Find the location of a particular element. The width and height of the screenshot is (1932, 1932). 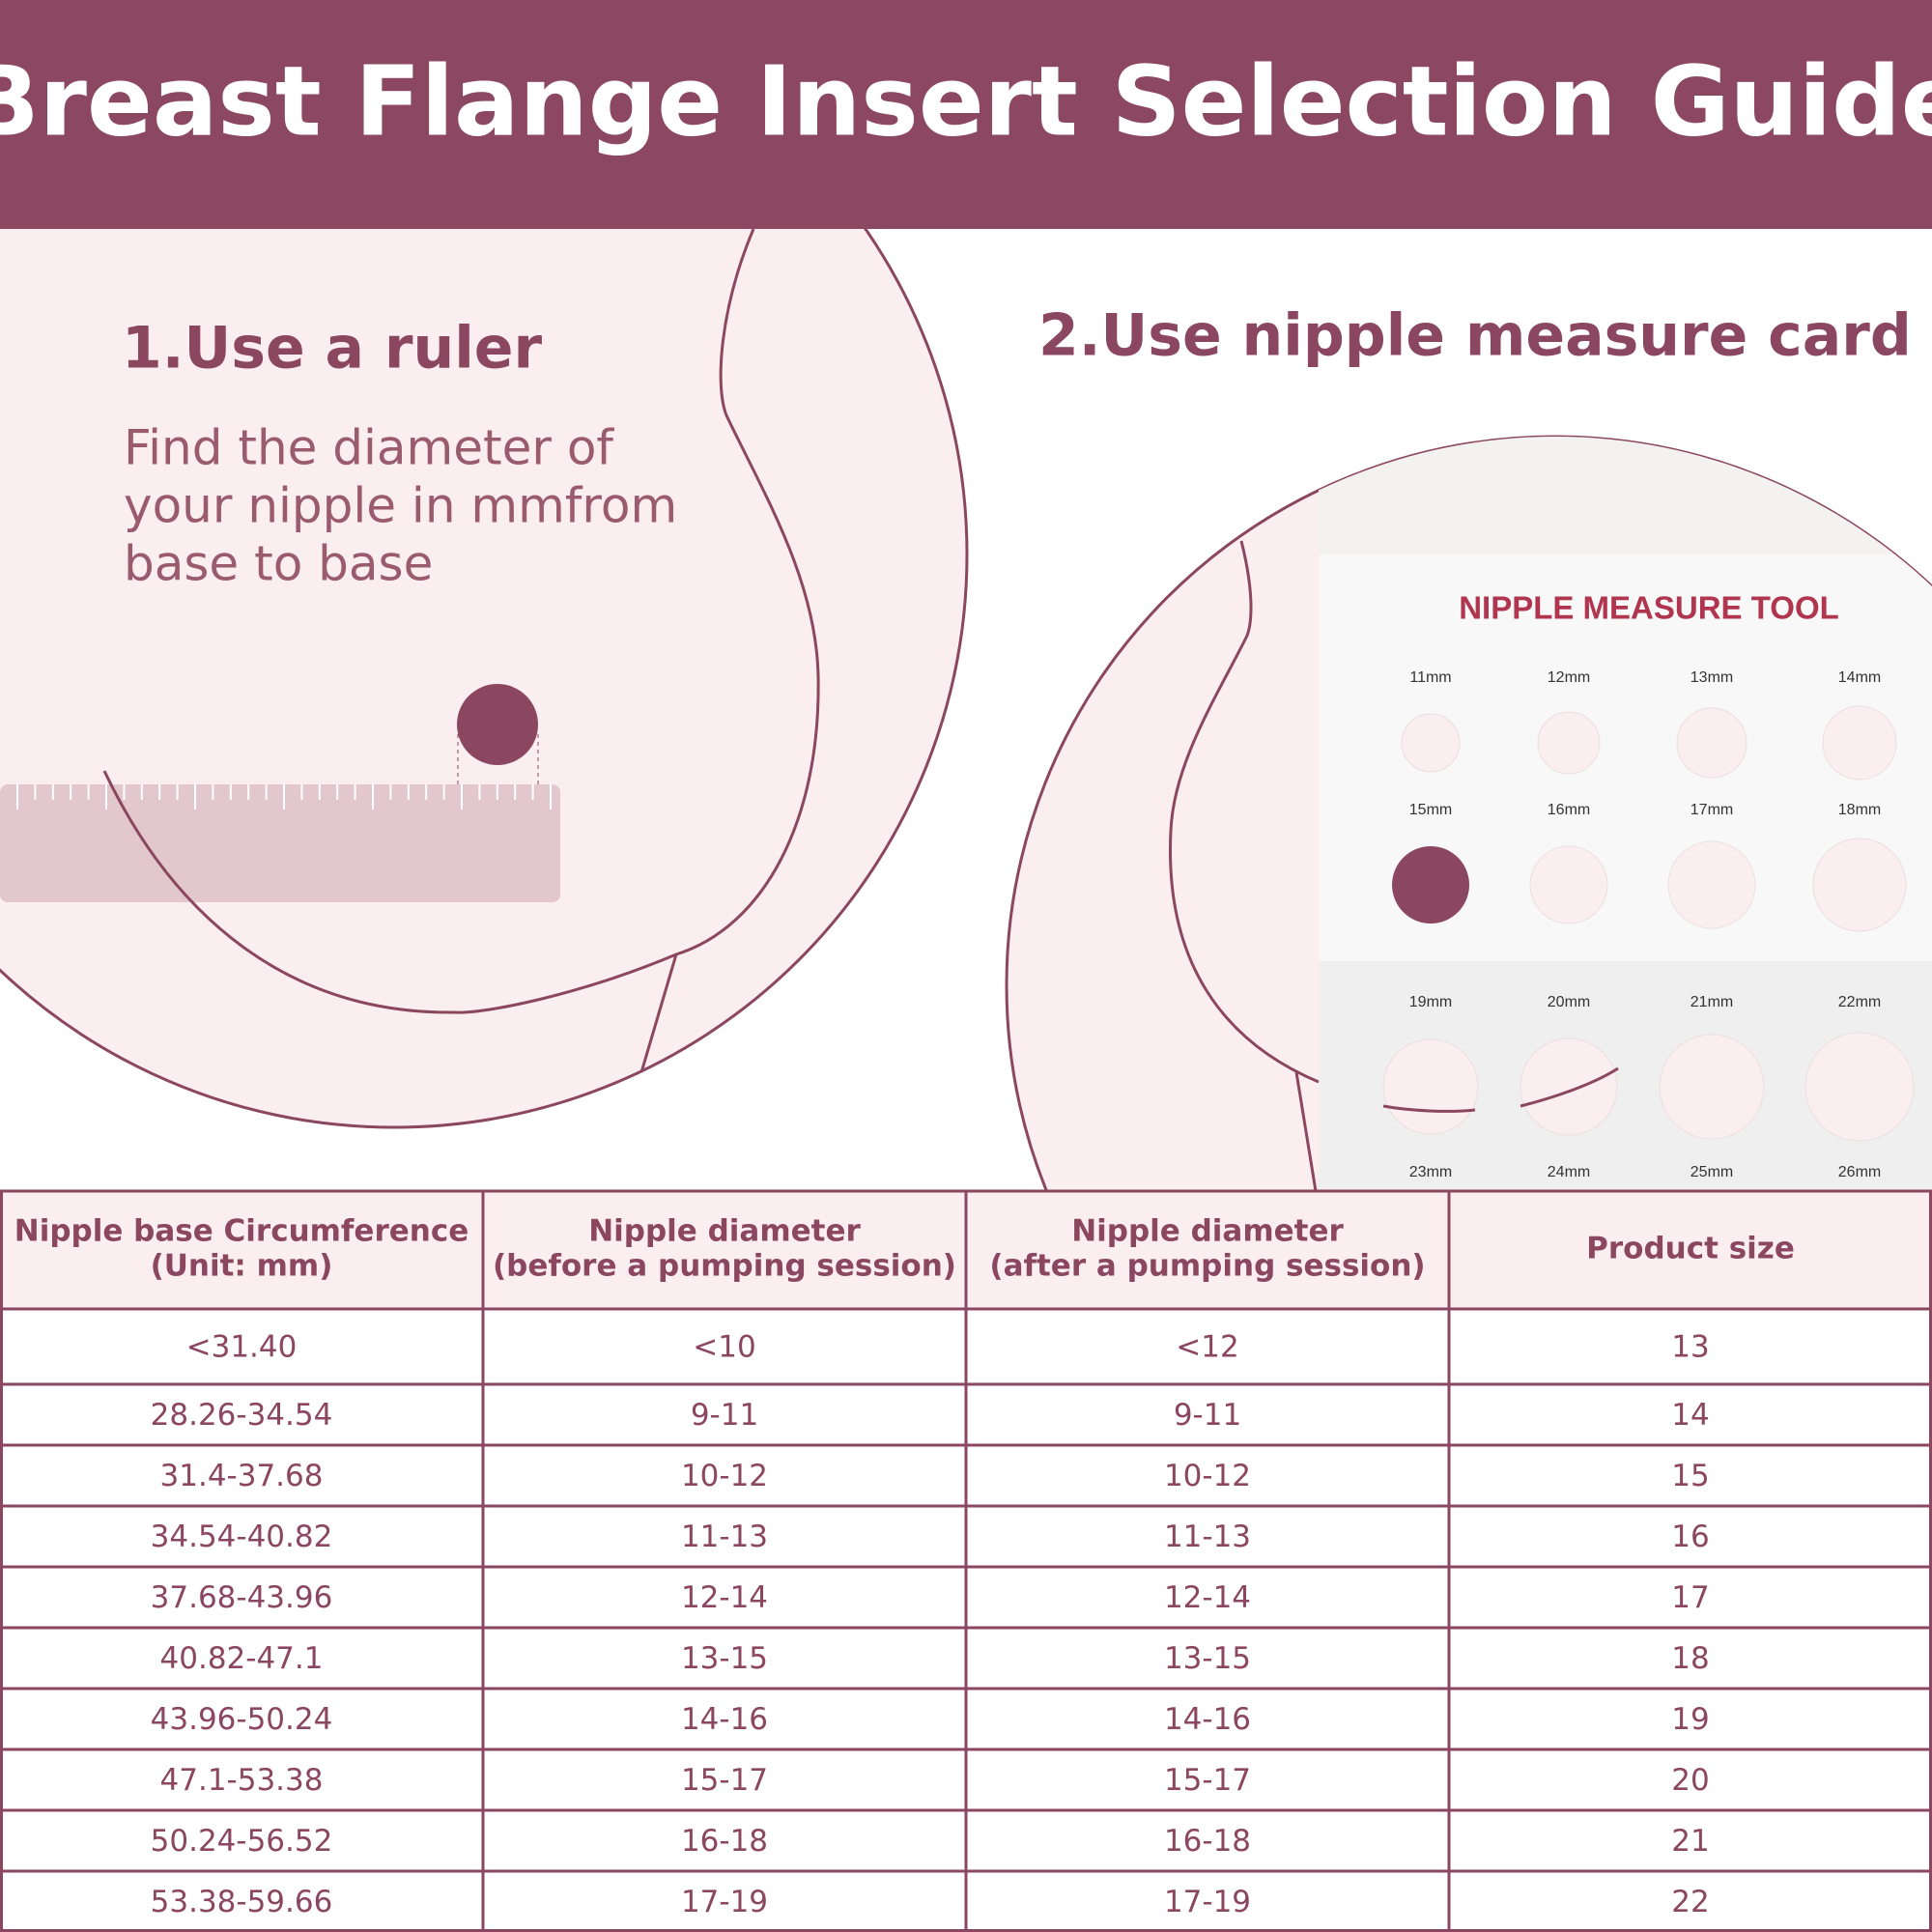

size-label: 21mm is located at coordinates (1711, 1002).